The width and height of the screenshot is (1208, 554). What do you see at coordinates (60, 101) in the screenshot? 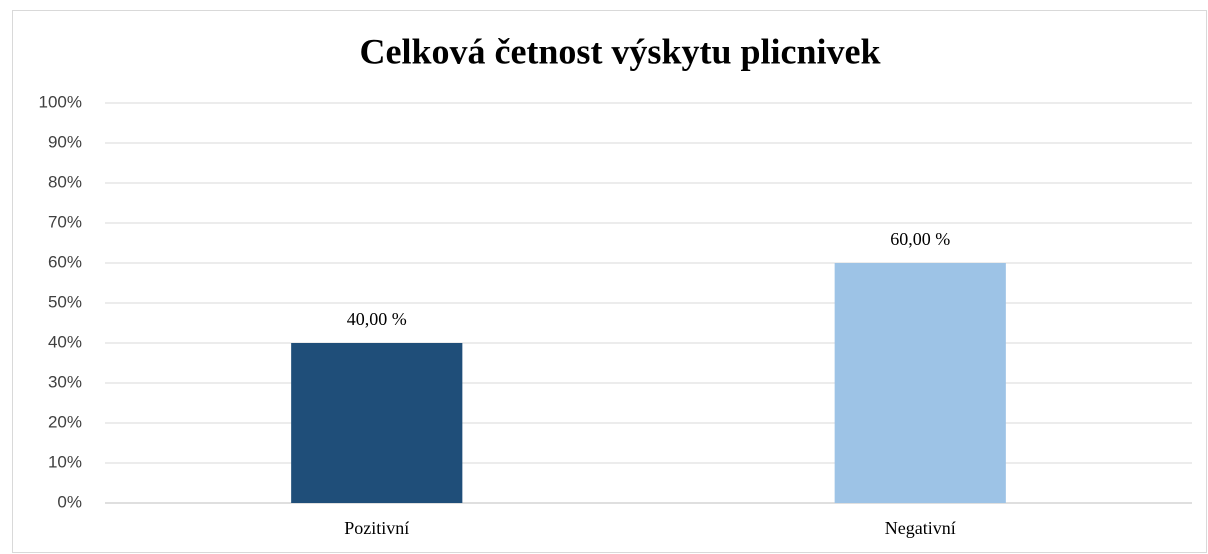
I see `y-tick-label: 100%` at bounding box center [60, 101].